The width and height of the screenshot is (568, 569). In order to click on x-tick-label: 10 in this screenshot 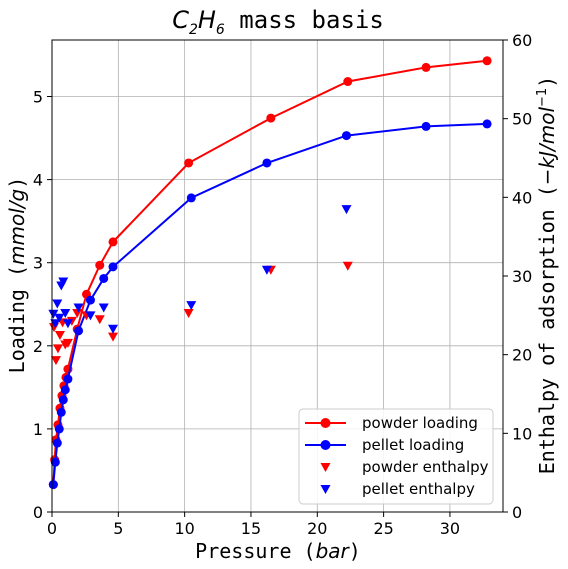, I will do `click(184, 528)`.